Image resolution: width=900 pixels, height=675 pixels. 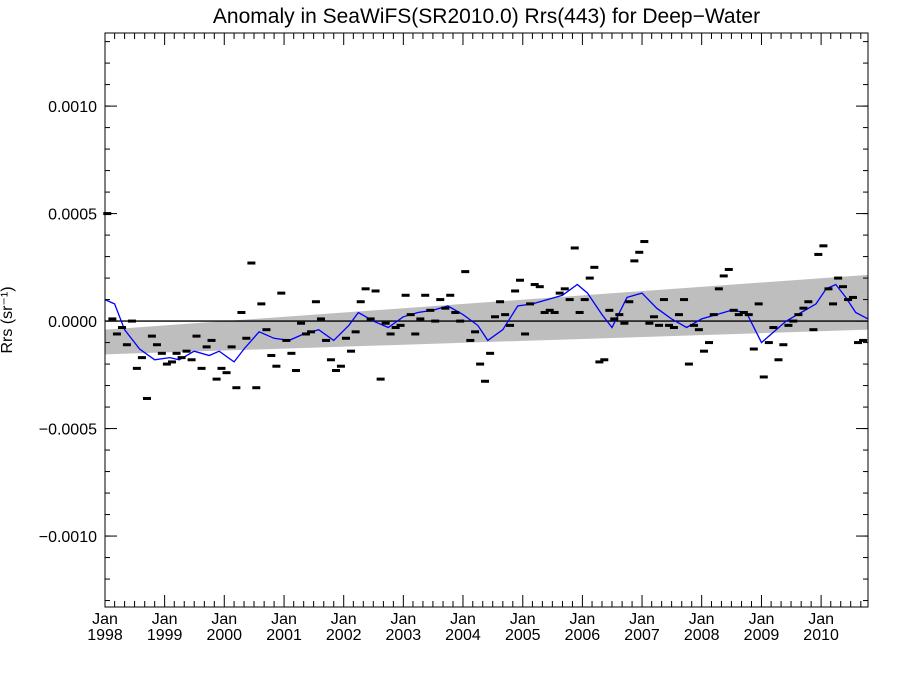 I want to click on x-tick-year: 2005, so click(x=523, y=635).